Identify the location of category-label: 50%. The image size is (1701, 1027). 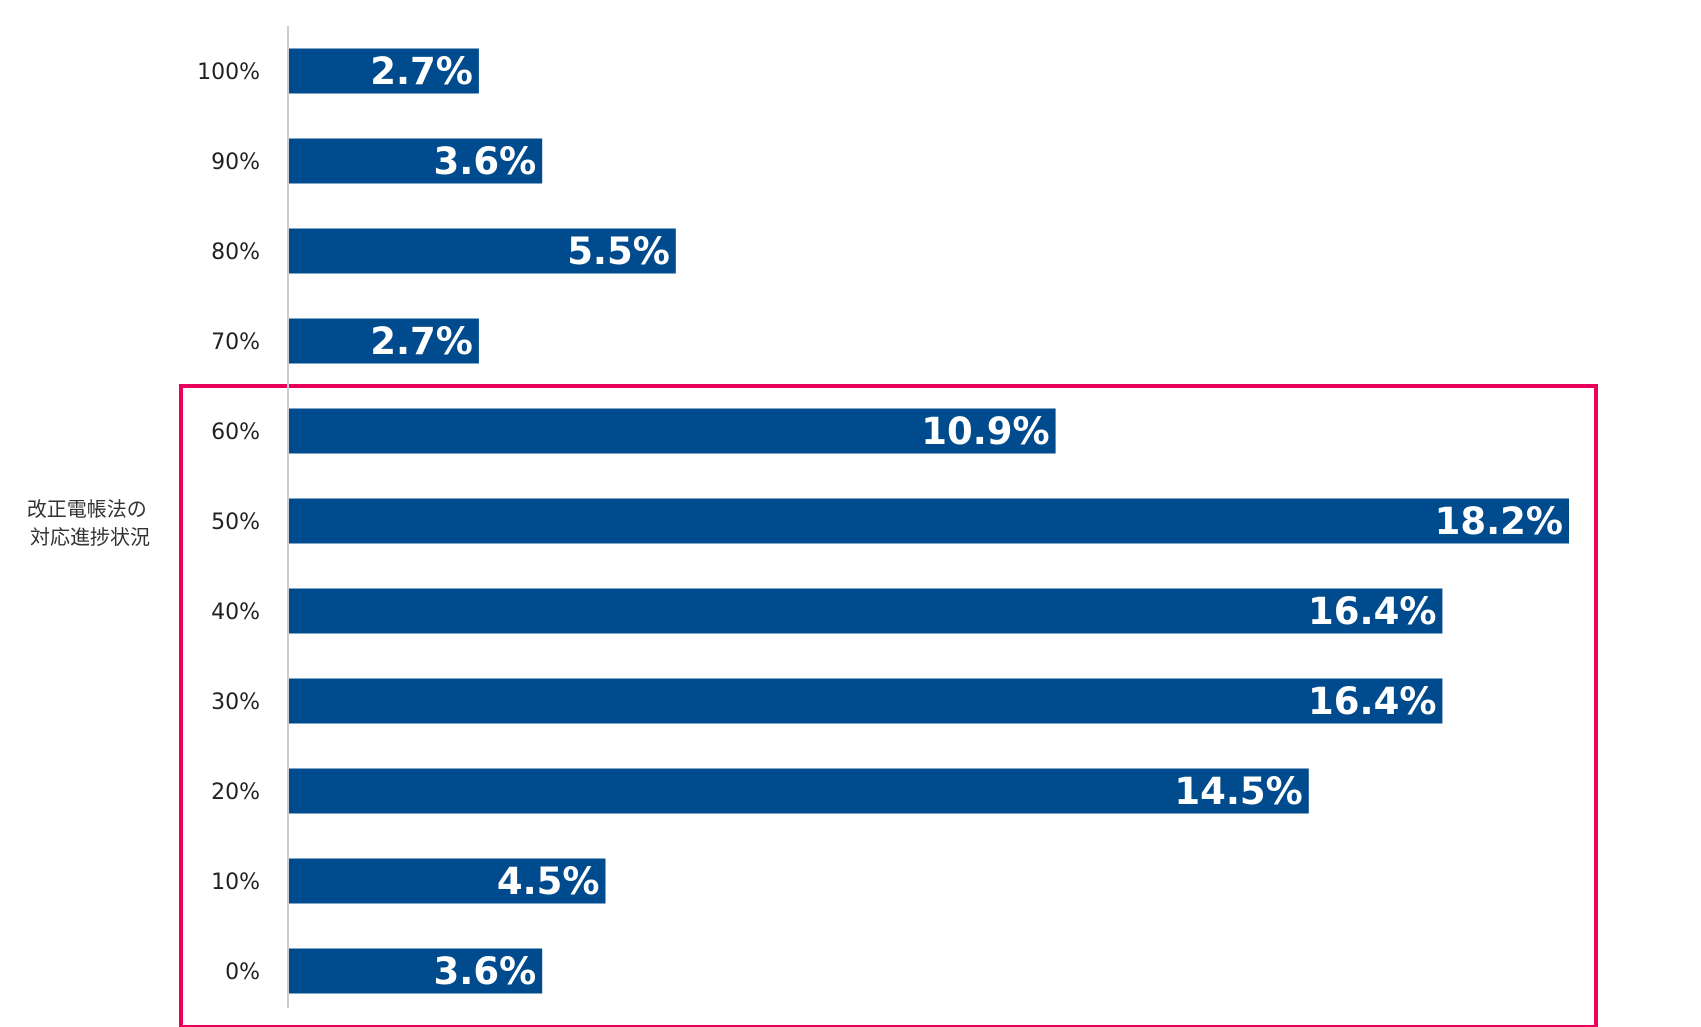
(235, 522).